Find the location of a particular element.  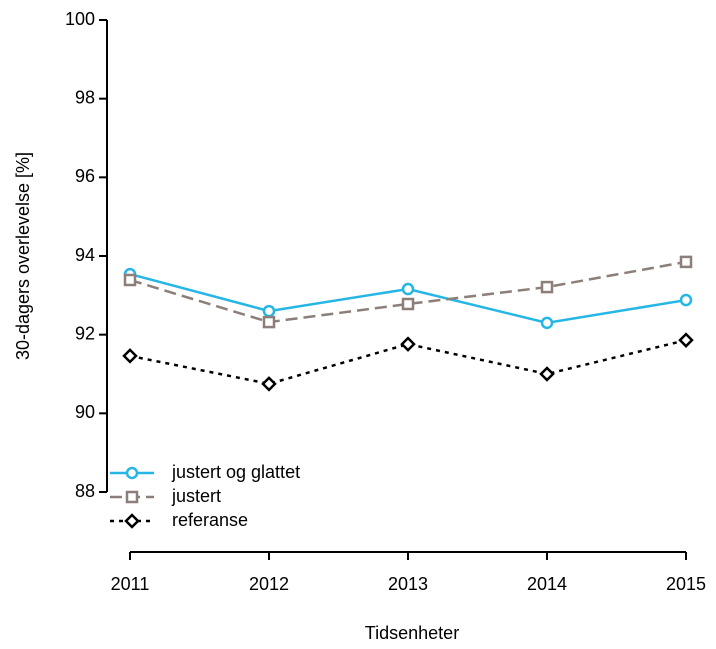

x-tick-label: 2014 is located at coordinates (547, 584).